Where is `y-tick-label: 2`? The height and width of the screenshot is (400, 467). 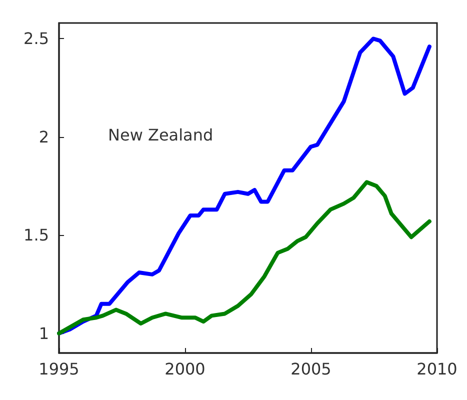 y-tick-label: 2 is located at coordinates (43, 136).